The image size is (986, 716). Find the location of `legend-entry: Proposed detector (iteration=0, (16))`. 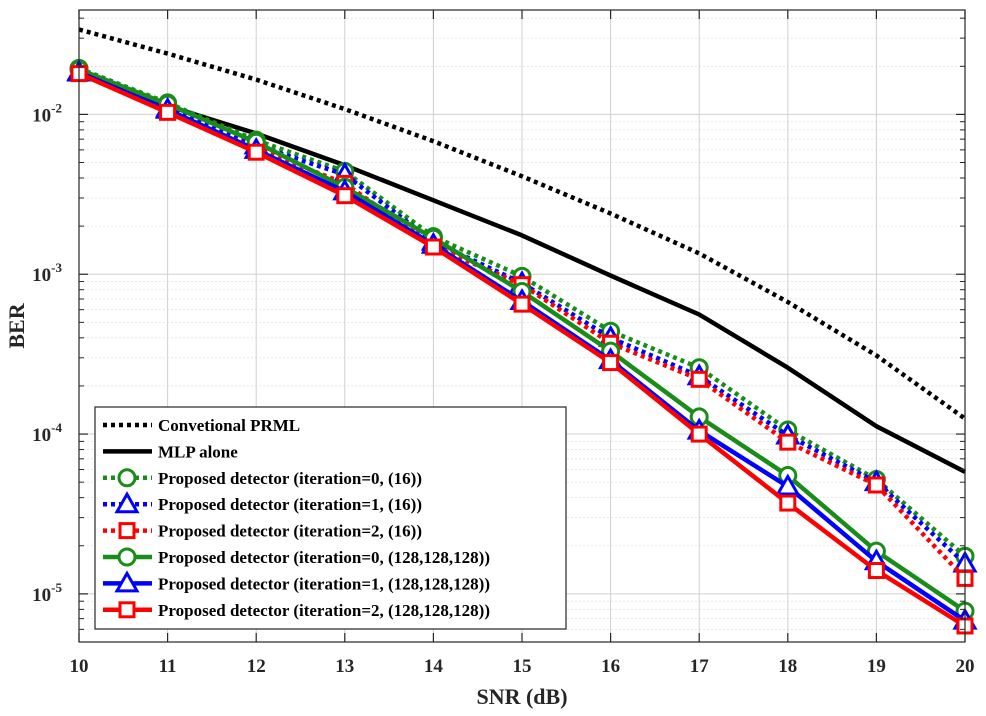

legend-entry: Proposed detector (iteration=0, (16)) is located at coordinates (262, 478).